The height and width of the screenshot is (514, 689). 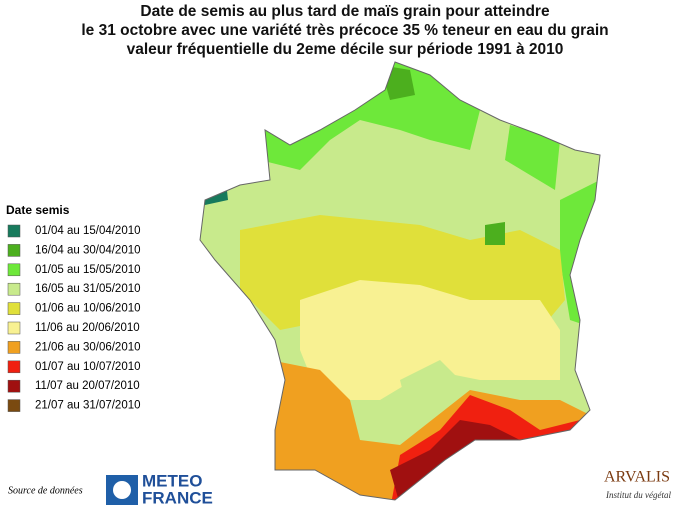 I want to click on arvalis-logo: ARVALIS Institut du végétal, so click(x=637, y=484).